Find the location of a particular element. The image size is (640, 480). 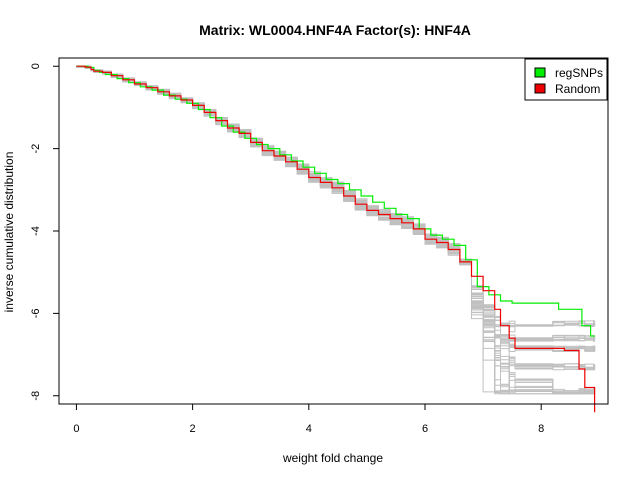

legend-swatch-regsnps is located at coordinates (540, 72).